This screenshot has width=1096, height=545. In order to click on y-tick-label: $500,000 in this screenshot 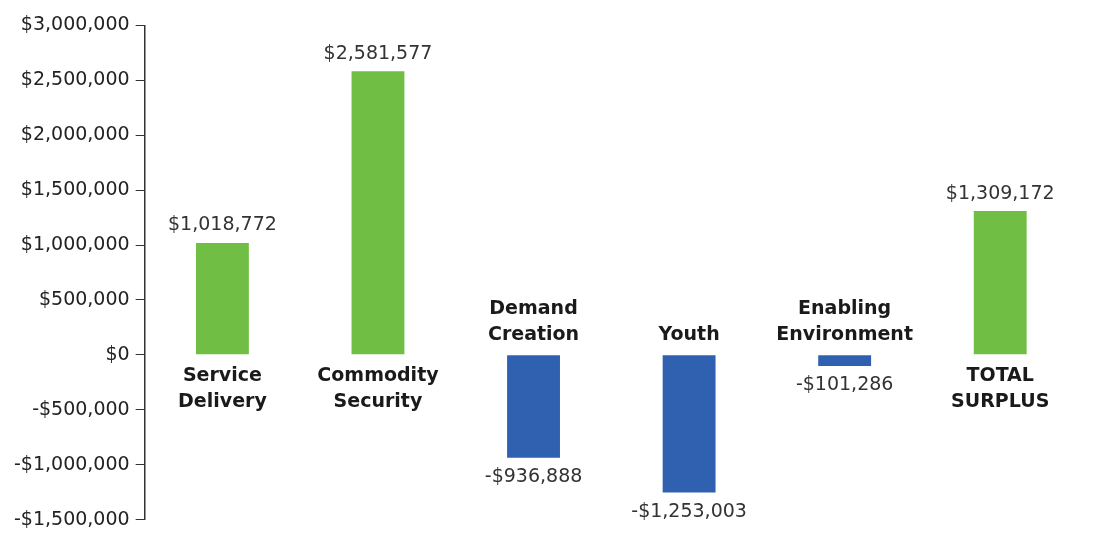, I will do `click(84, 297)`.